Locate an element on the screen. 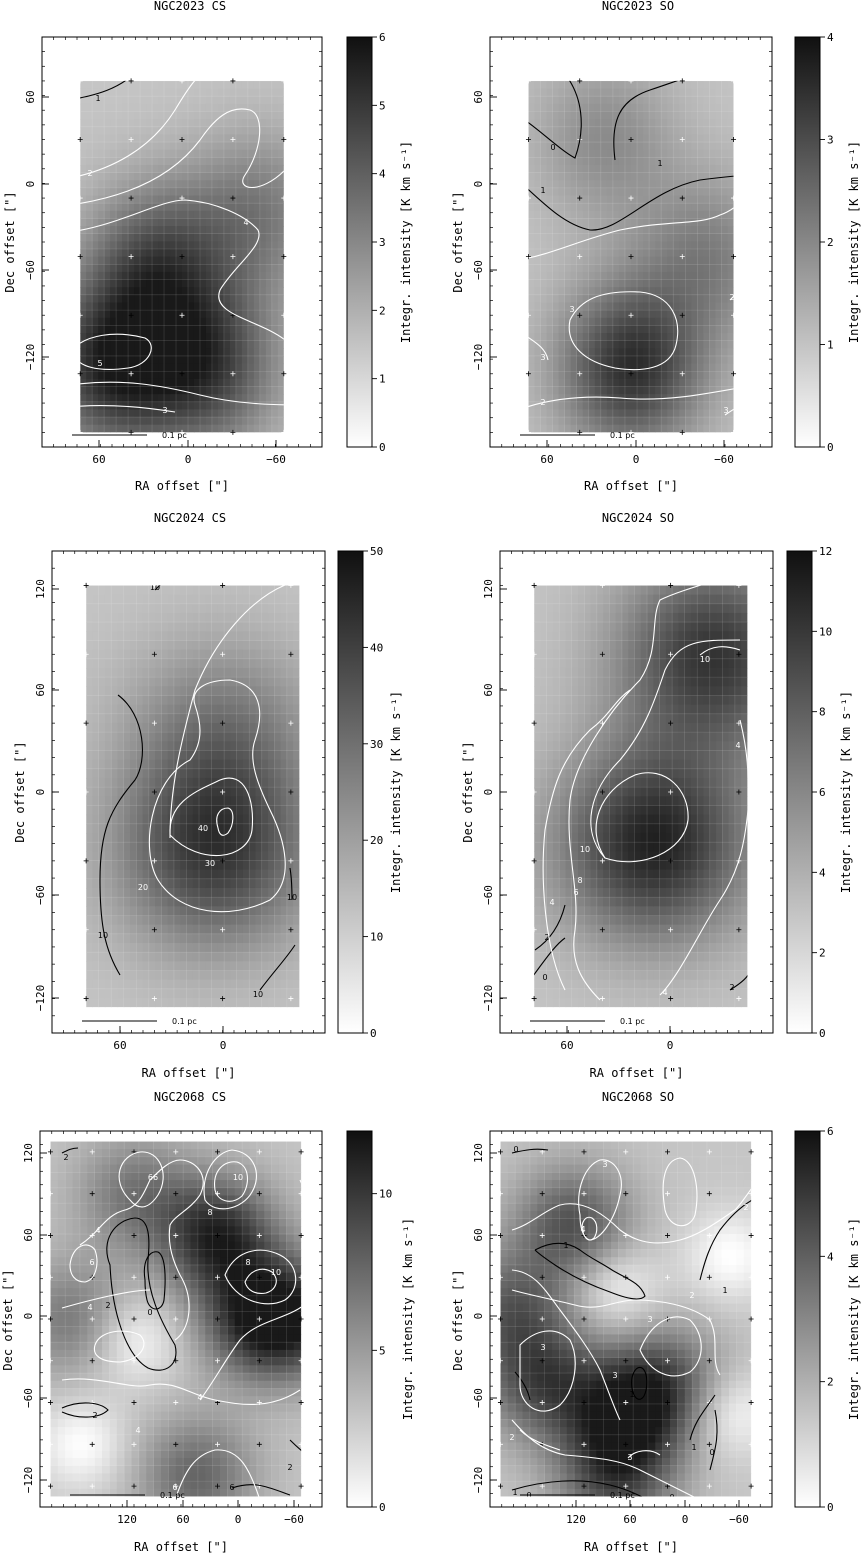  contour-line is located at coordinates (623, 331).